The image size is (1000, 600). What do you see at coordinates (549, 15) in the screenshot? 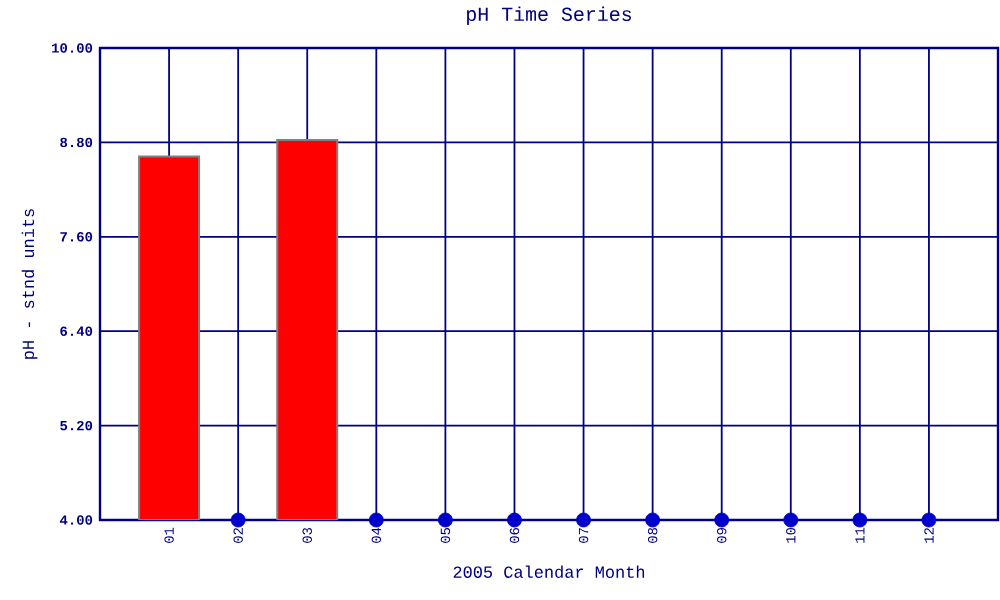
I see `chart-title: pH Time Series` at bounding box center [549, 15].